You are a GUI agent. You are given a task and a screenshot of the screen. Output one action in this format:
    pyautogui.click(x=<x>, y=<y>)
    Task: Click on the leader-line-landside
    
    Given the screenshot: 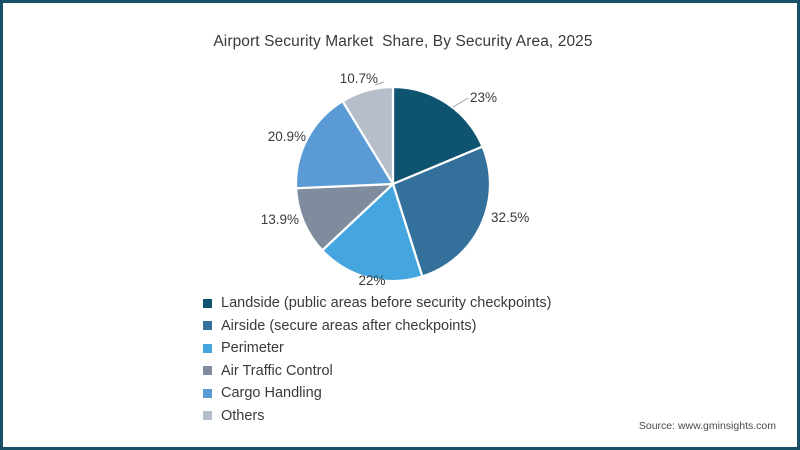 What is the action you would take?
    pyautogui.click(x=460, y=102)
    